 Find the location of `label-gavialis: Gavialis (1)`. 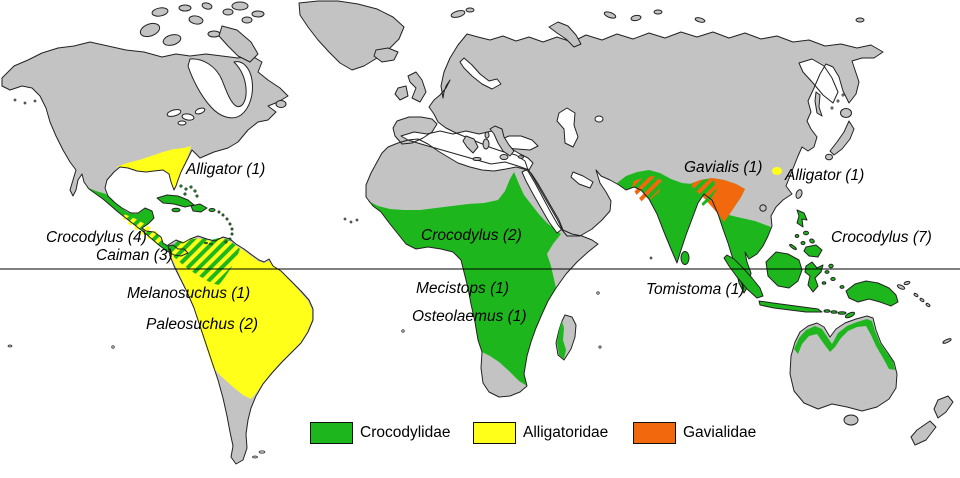

label-gavialis: Gavialis (1) is located at coordinates (723, 167).